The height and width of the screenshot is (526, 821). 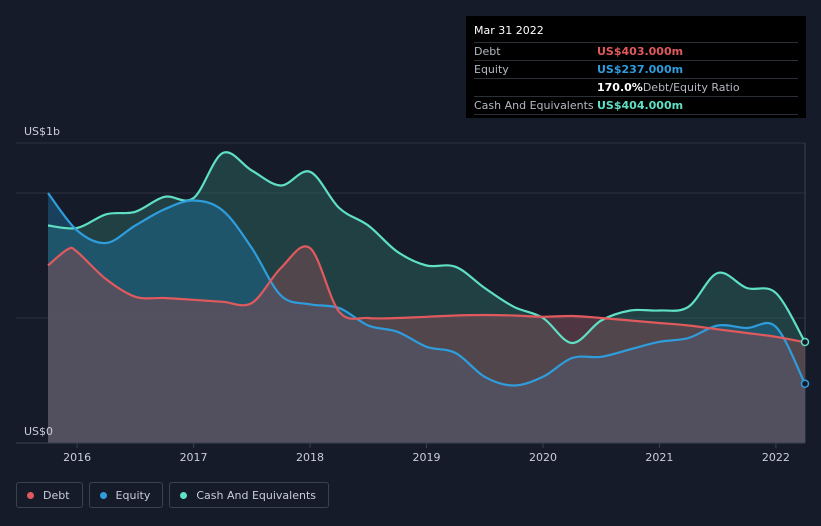 I want to click on tooltip-label: Cash And Equivalents, so click(x=534, y=105).